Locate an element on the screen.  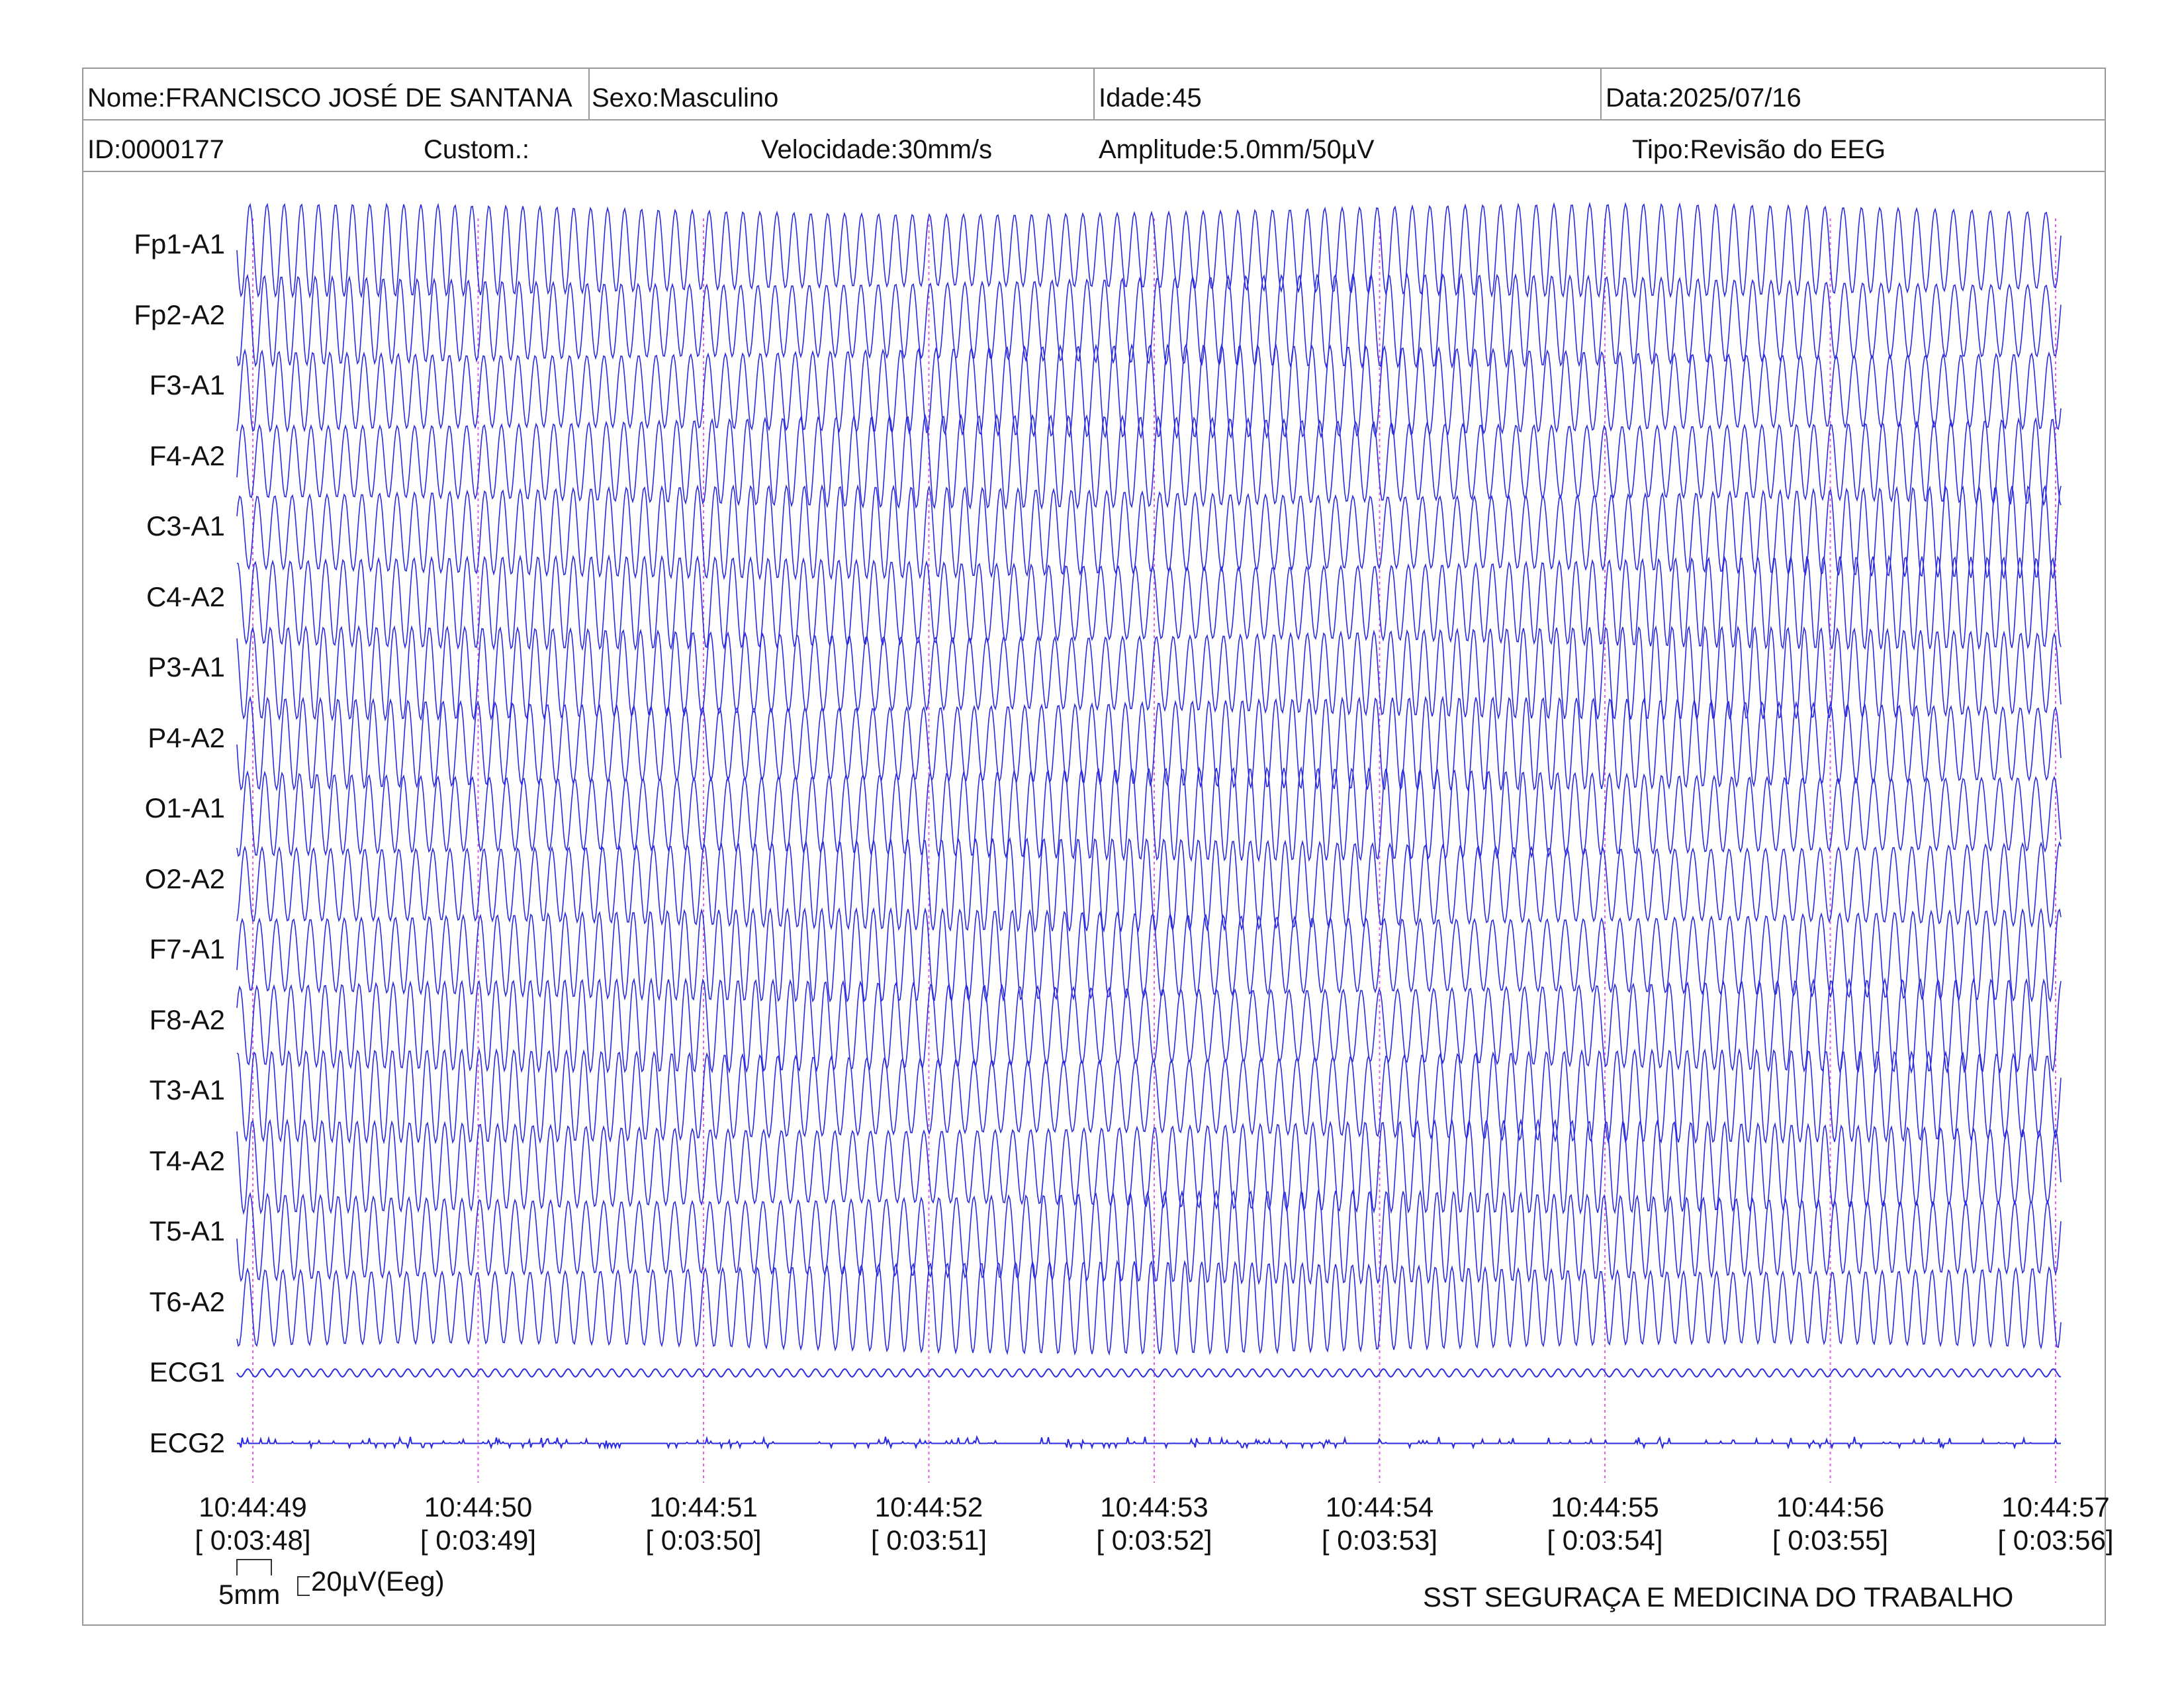
amplitude-scale-bracket is located at coordinates (303, 1586).